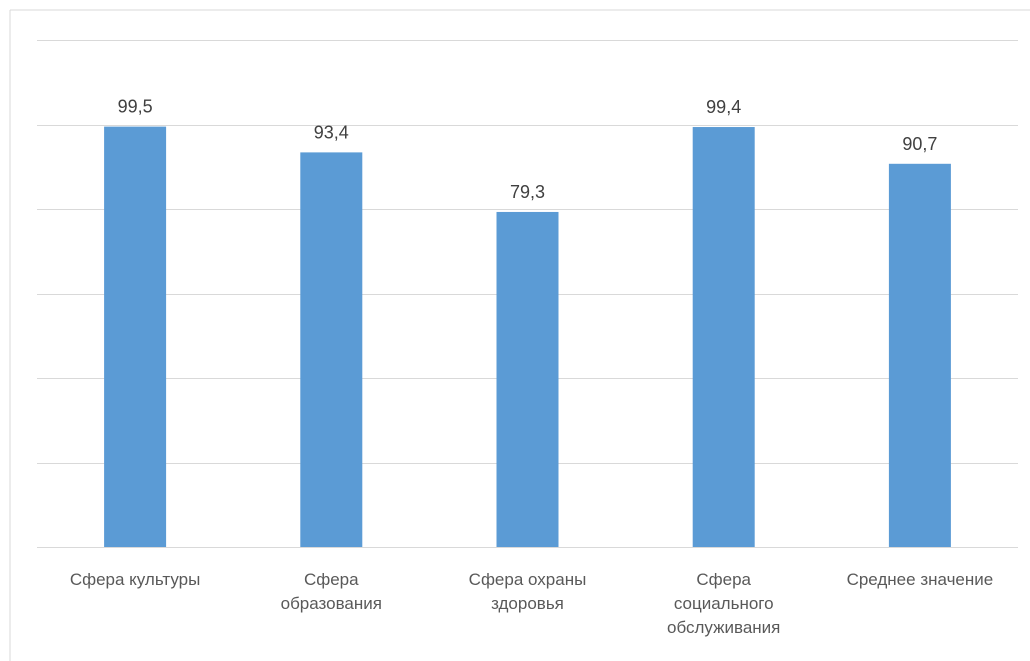  What do you see at coordinates (919, 144) in the screenshot?
I see `data-label: 90,7` at bounding box center [919, 144].